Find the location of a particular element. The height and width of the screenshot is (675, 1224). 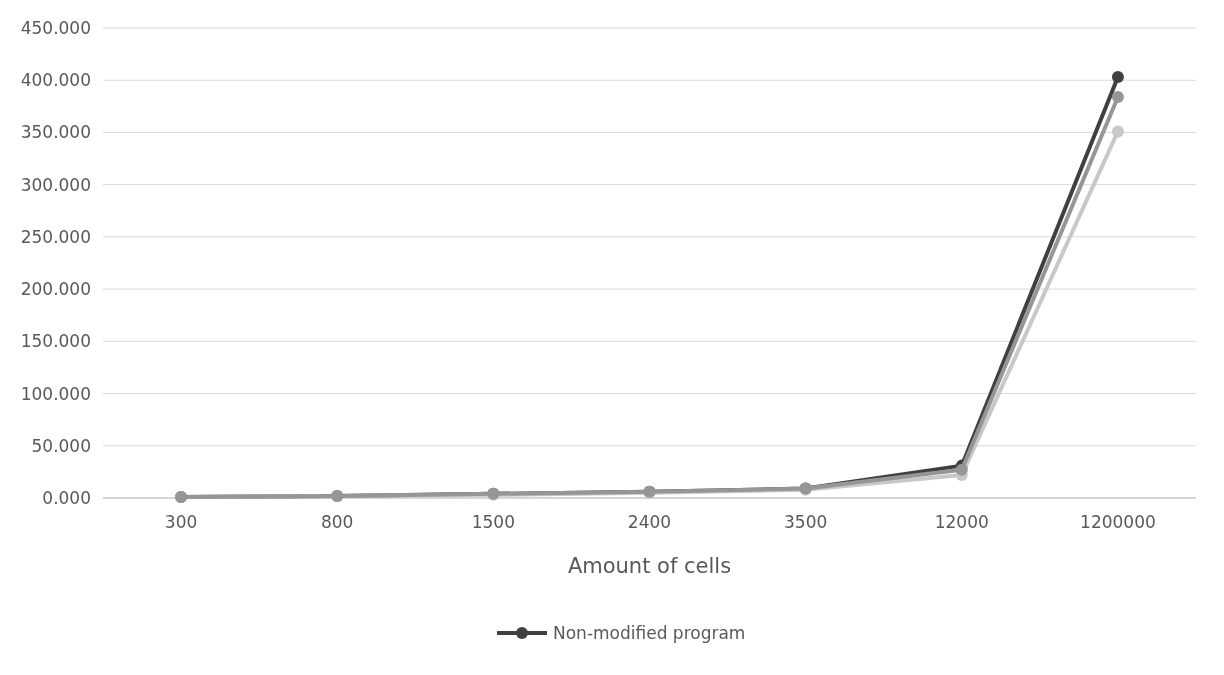

y-tick-label: 0.000 is located at coordinates (66, 497).